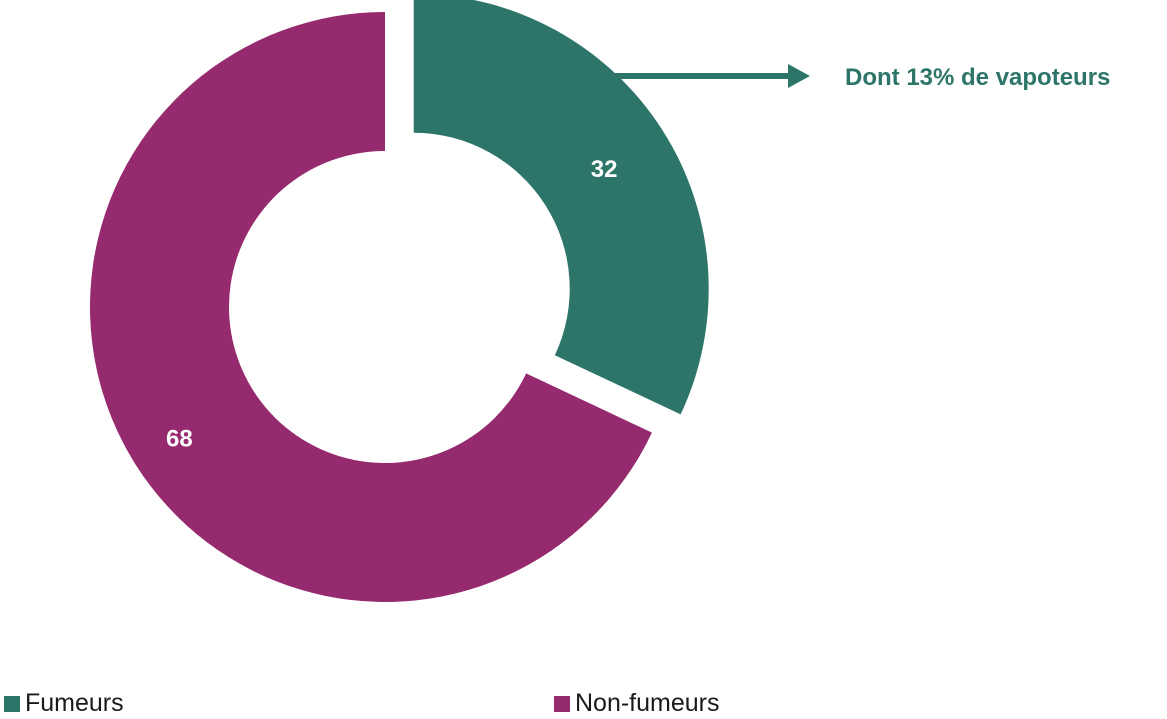 This screenshot has height=719, width=1167. Describe the element at coordinates (561, 207) in the screenshot. I see `slice-fumeurs` at that location.